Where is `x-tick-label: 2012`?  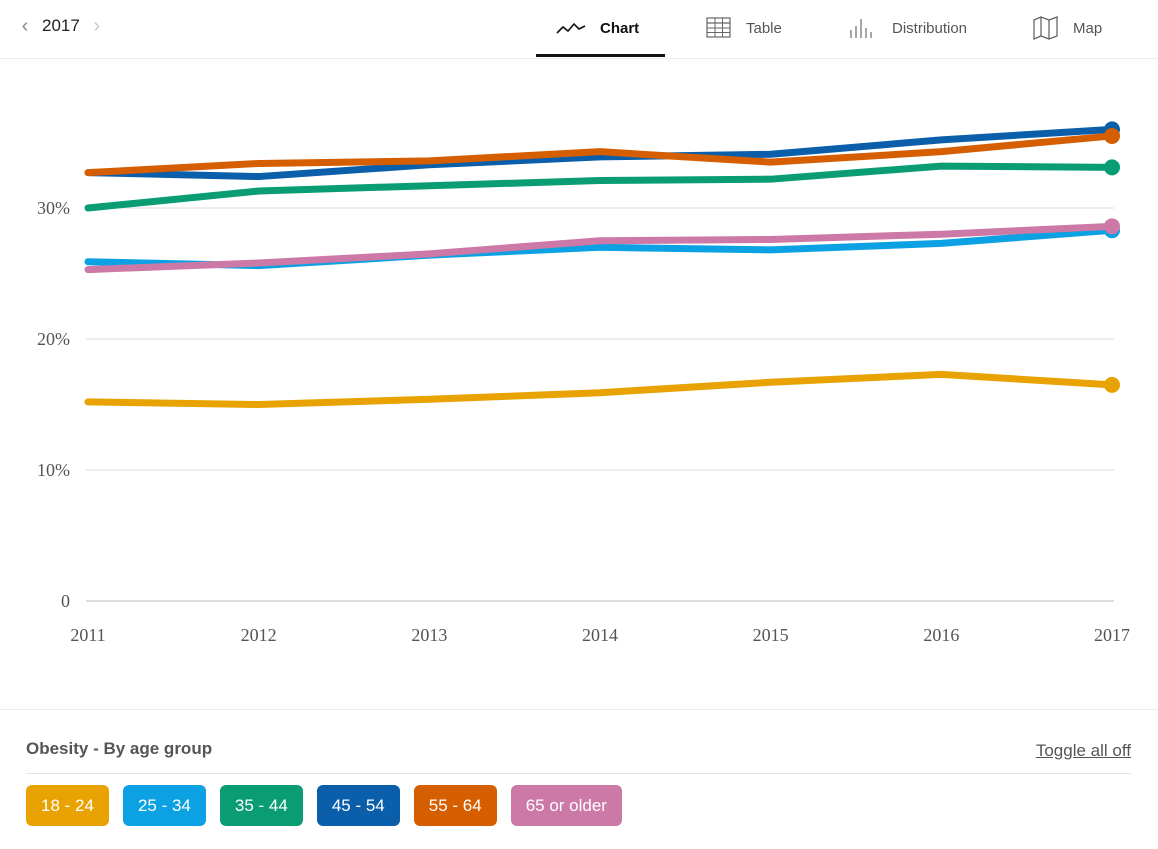
x-tick-label: 2012 is located at coordinates (259, 635).